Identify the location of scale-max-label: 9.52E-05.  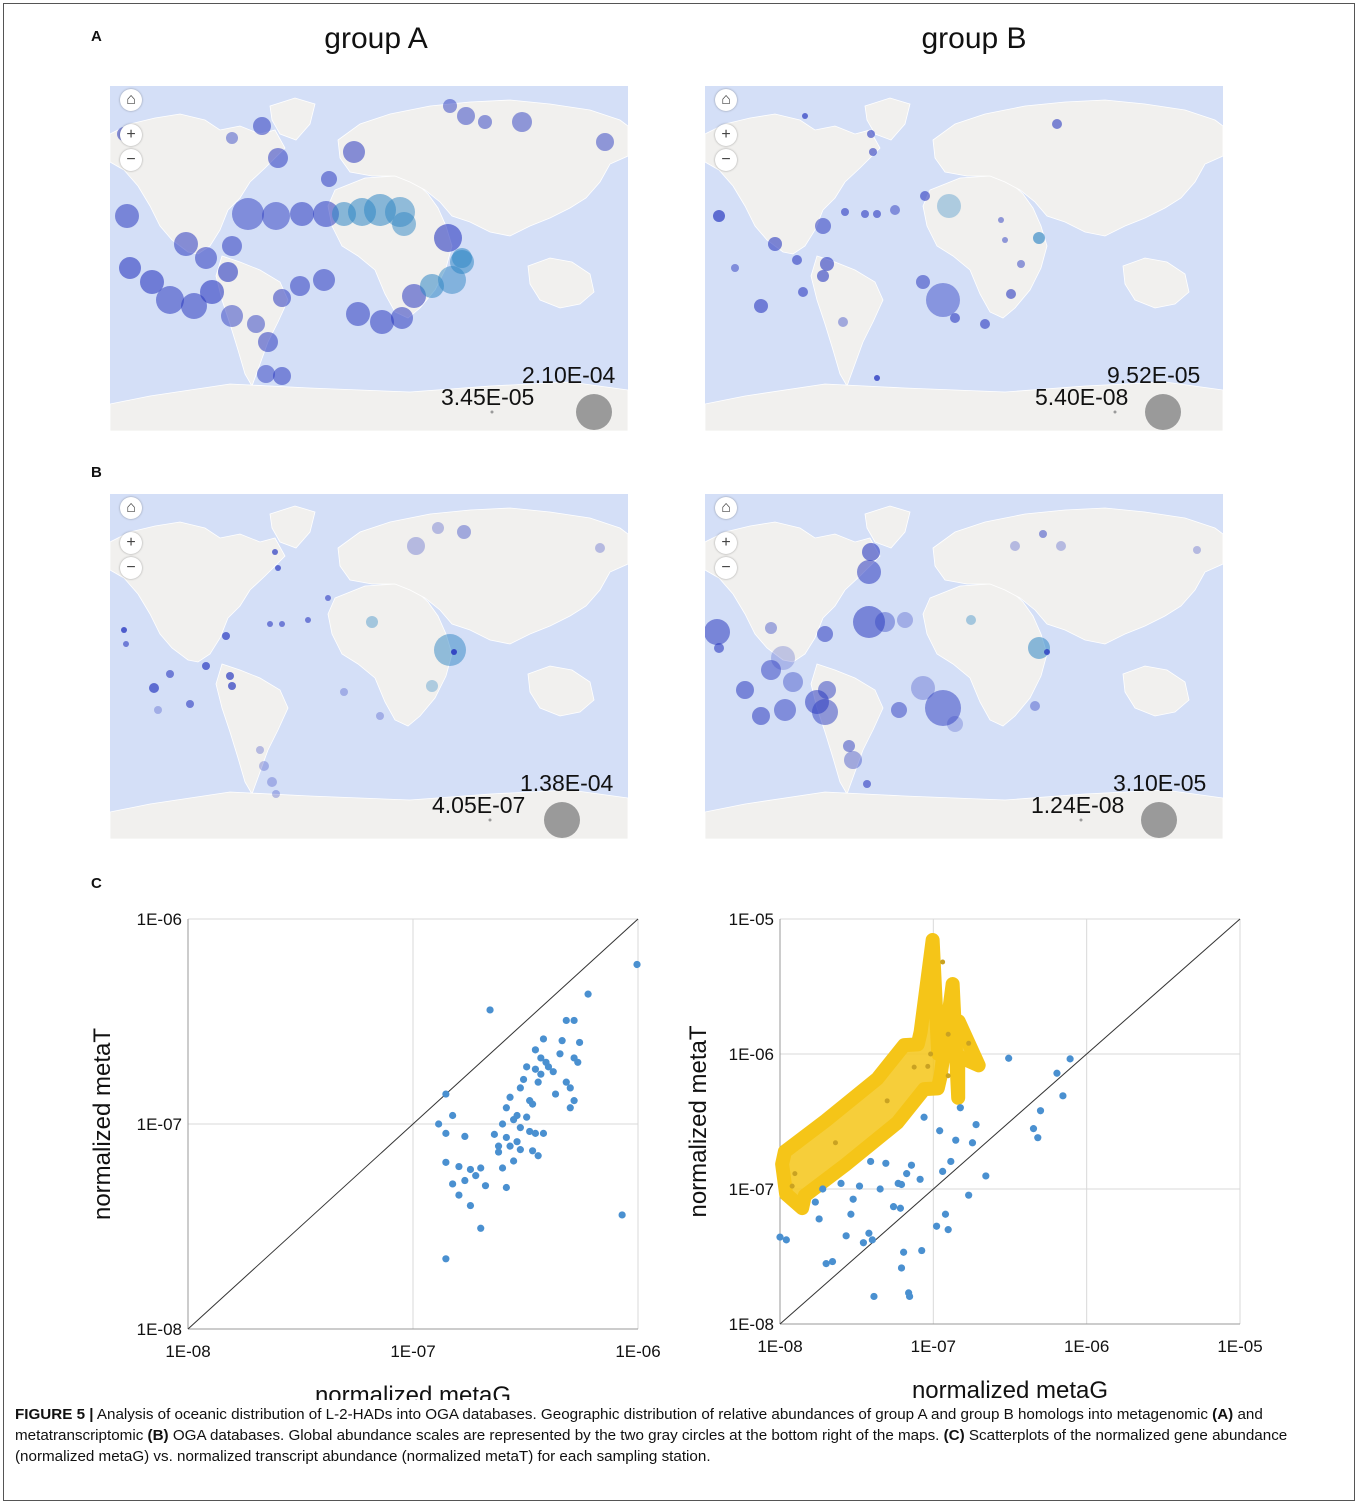
(1154, 375).